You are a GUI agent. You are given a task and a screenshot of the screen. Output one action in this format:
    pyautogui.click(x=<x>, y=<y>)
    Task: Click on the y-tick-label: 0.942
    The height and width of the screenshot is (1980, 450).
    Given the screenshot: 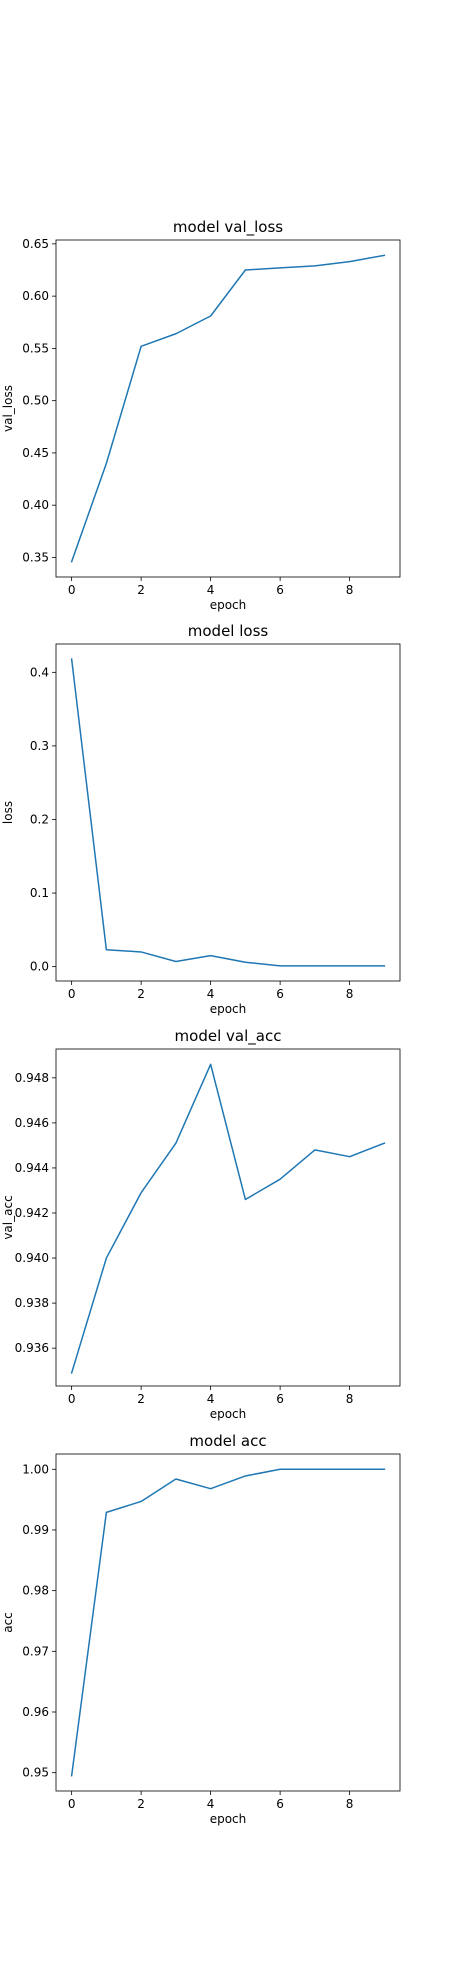 What is the action you would take?
    pyautogui.click(x=32, y=1213)
    